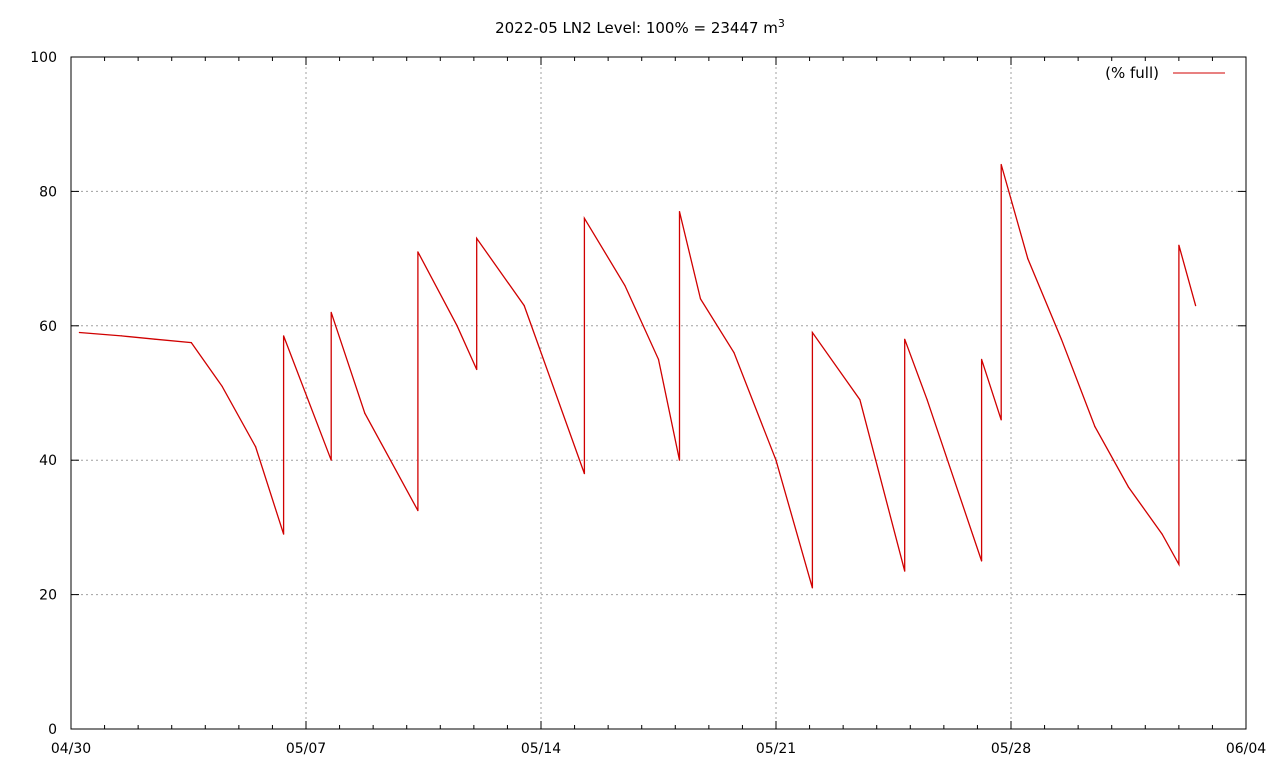  Describe the element at coordinates (48, 461) in the screenshot. I see `y-tick-label: 40` at that location.